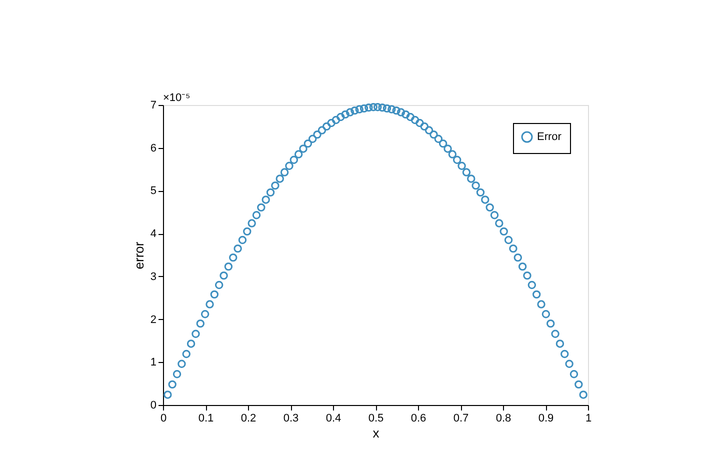  What do you see at coordinates (206, 418) in the screenshot?
I see `x-tick-label: 0.1` at bounding box center [206, 418].